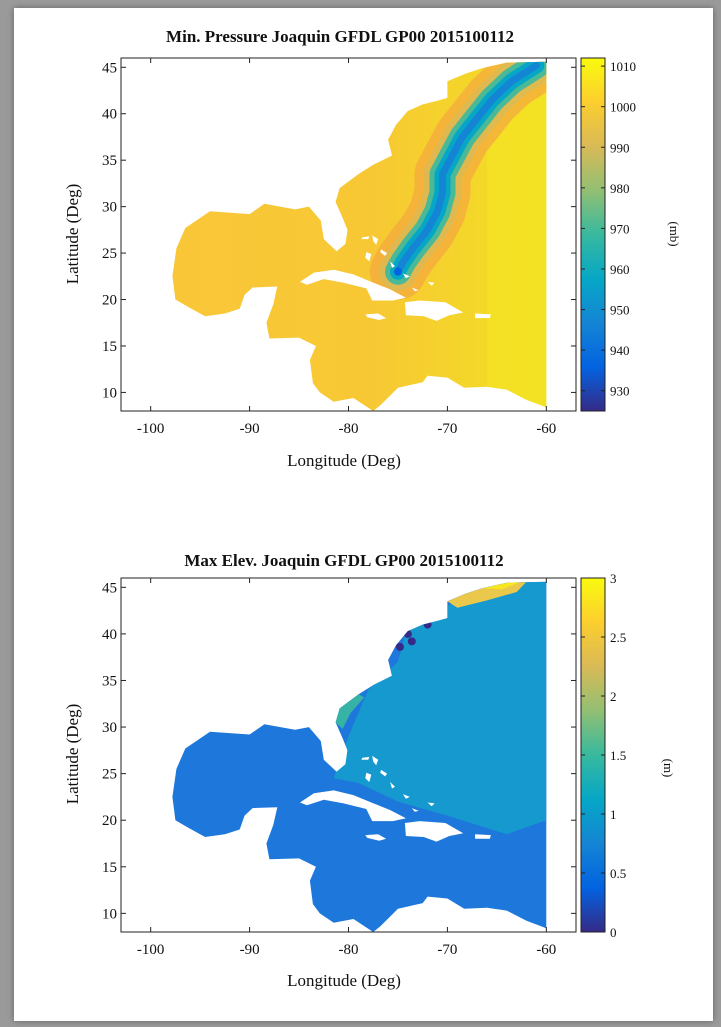  What do you see at coordinates (109, 728) in the screenshot?
I see `elevation-y-tick-label: 30` at bounding box center [109, 728].